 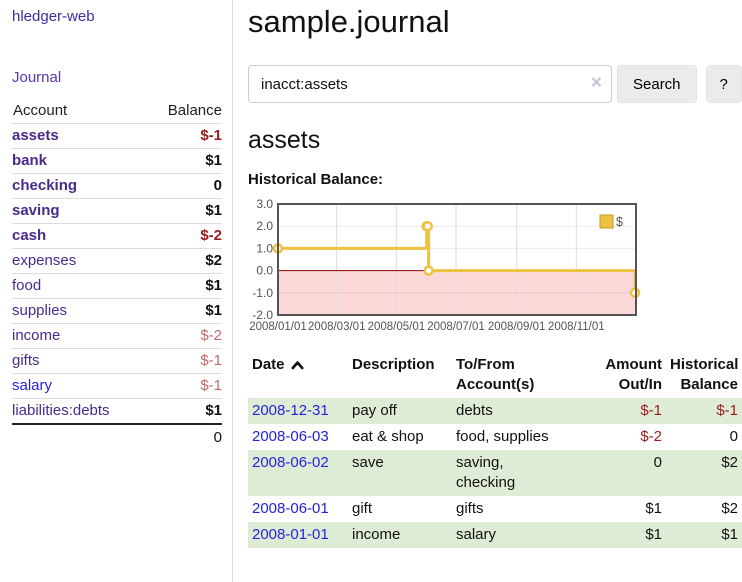 I want to click on svg-text: -1.0, so click(x=262, y=293).